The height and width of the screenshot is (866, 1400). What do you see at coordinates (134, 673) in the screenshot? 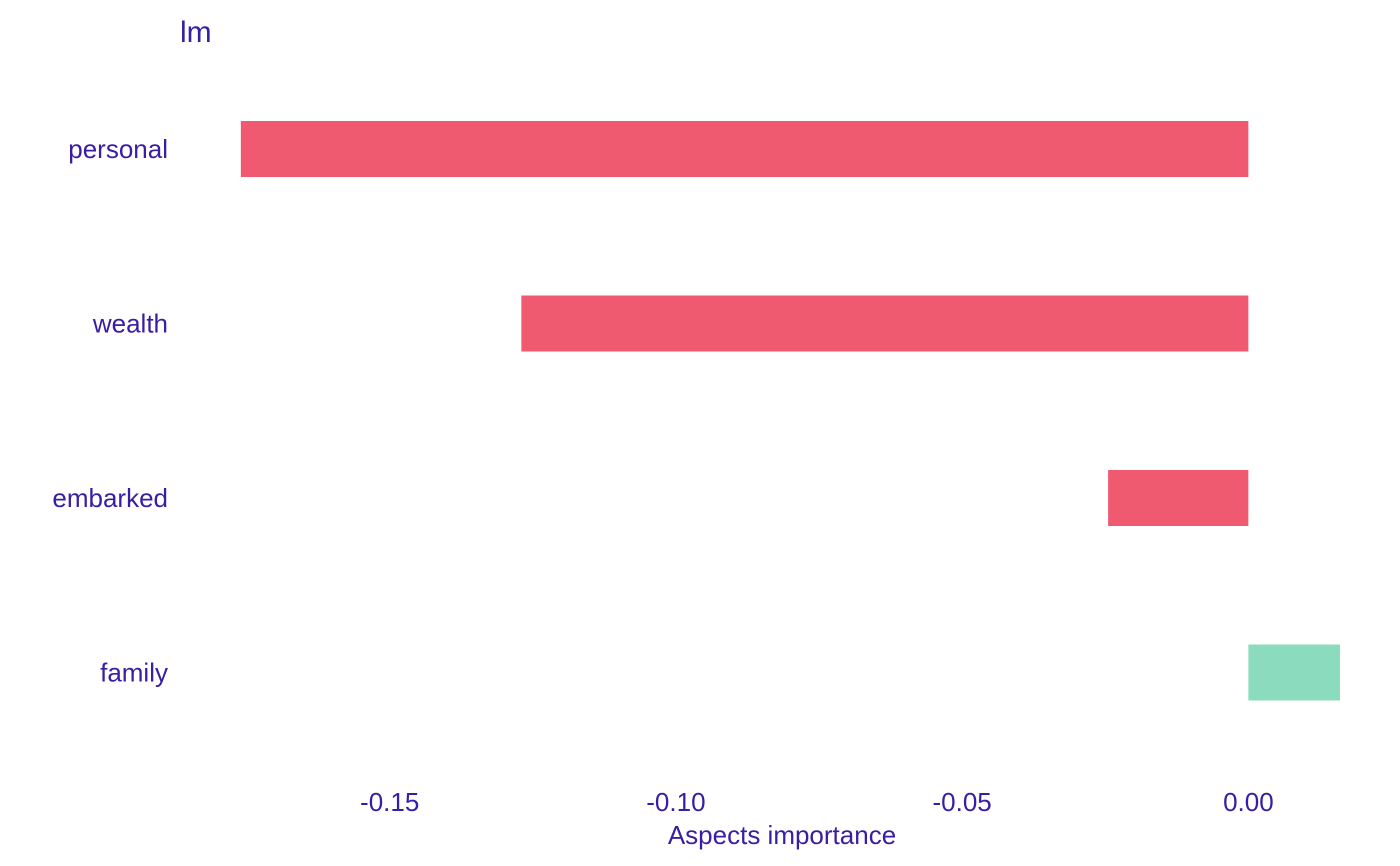
I see `y-label-family: family` at bounding box center [134, 673].